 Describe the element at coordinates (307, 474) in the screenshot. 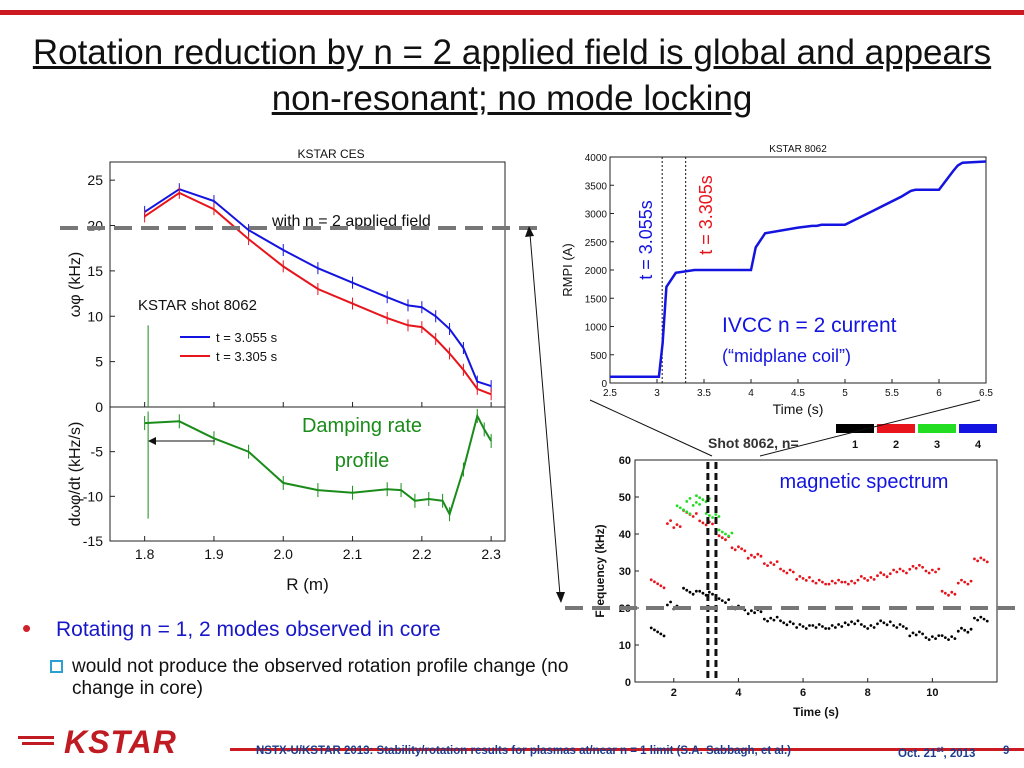

I see `damping-plot-frame` at that location.